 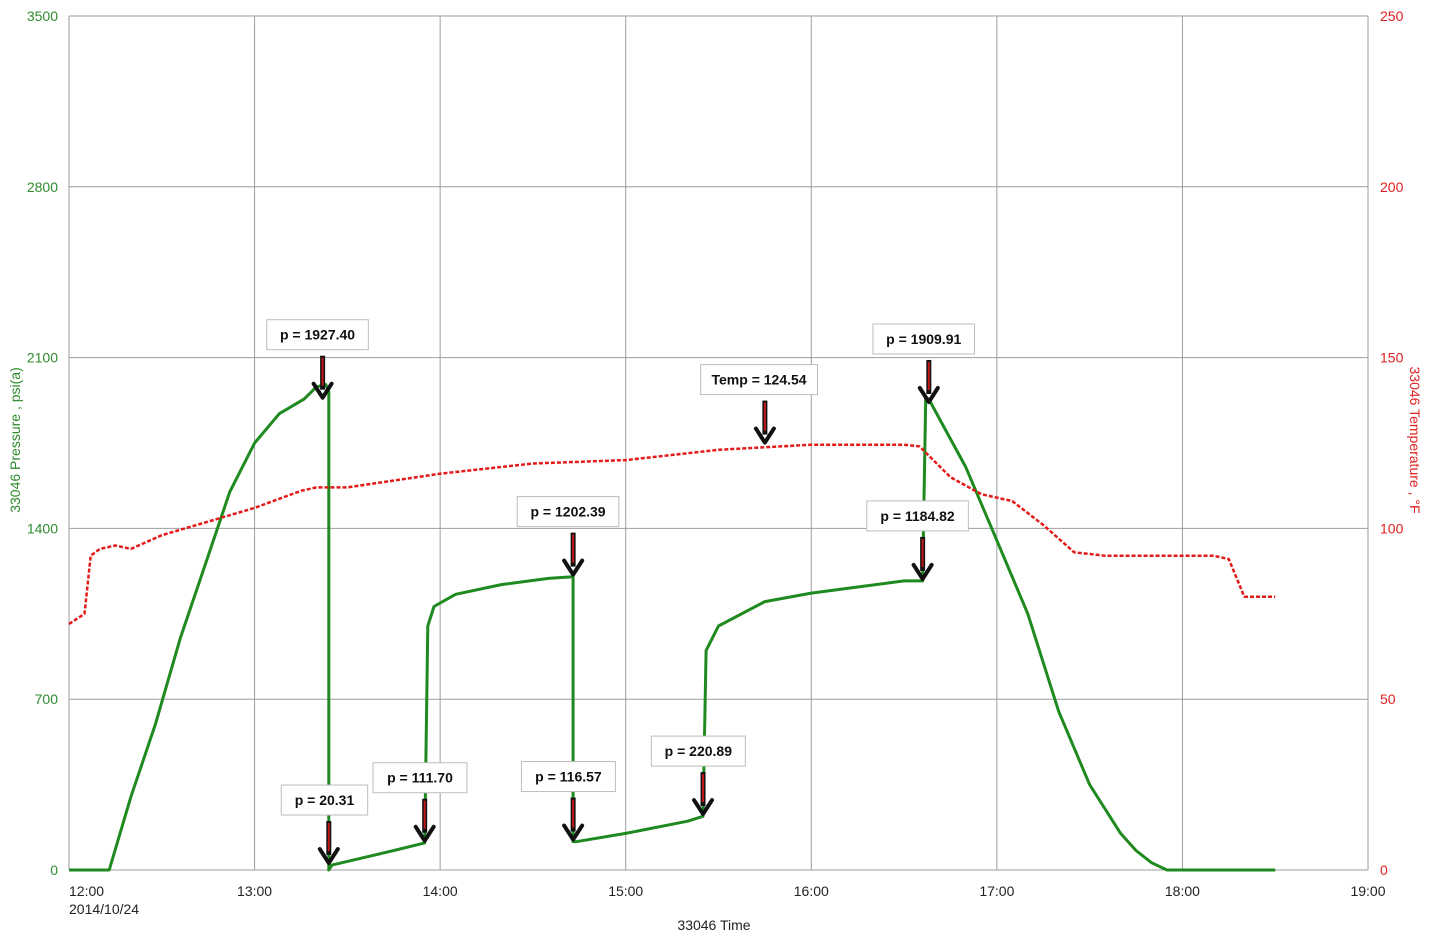 What do you see at coordinates (42, 528) in the screenshot?
I see `left-tick-label: 1400` at bounding box center [42, 528].